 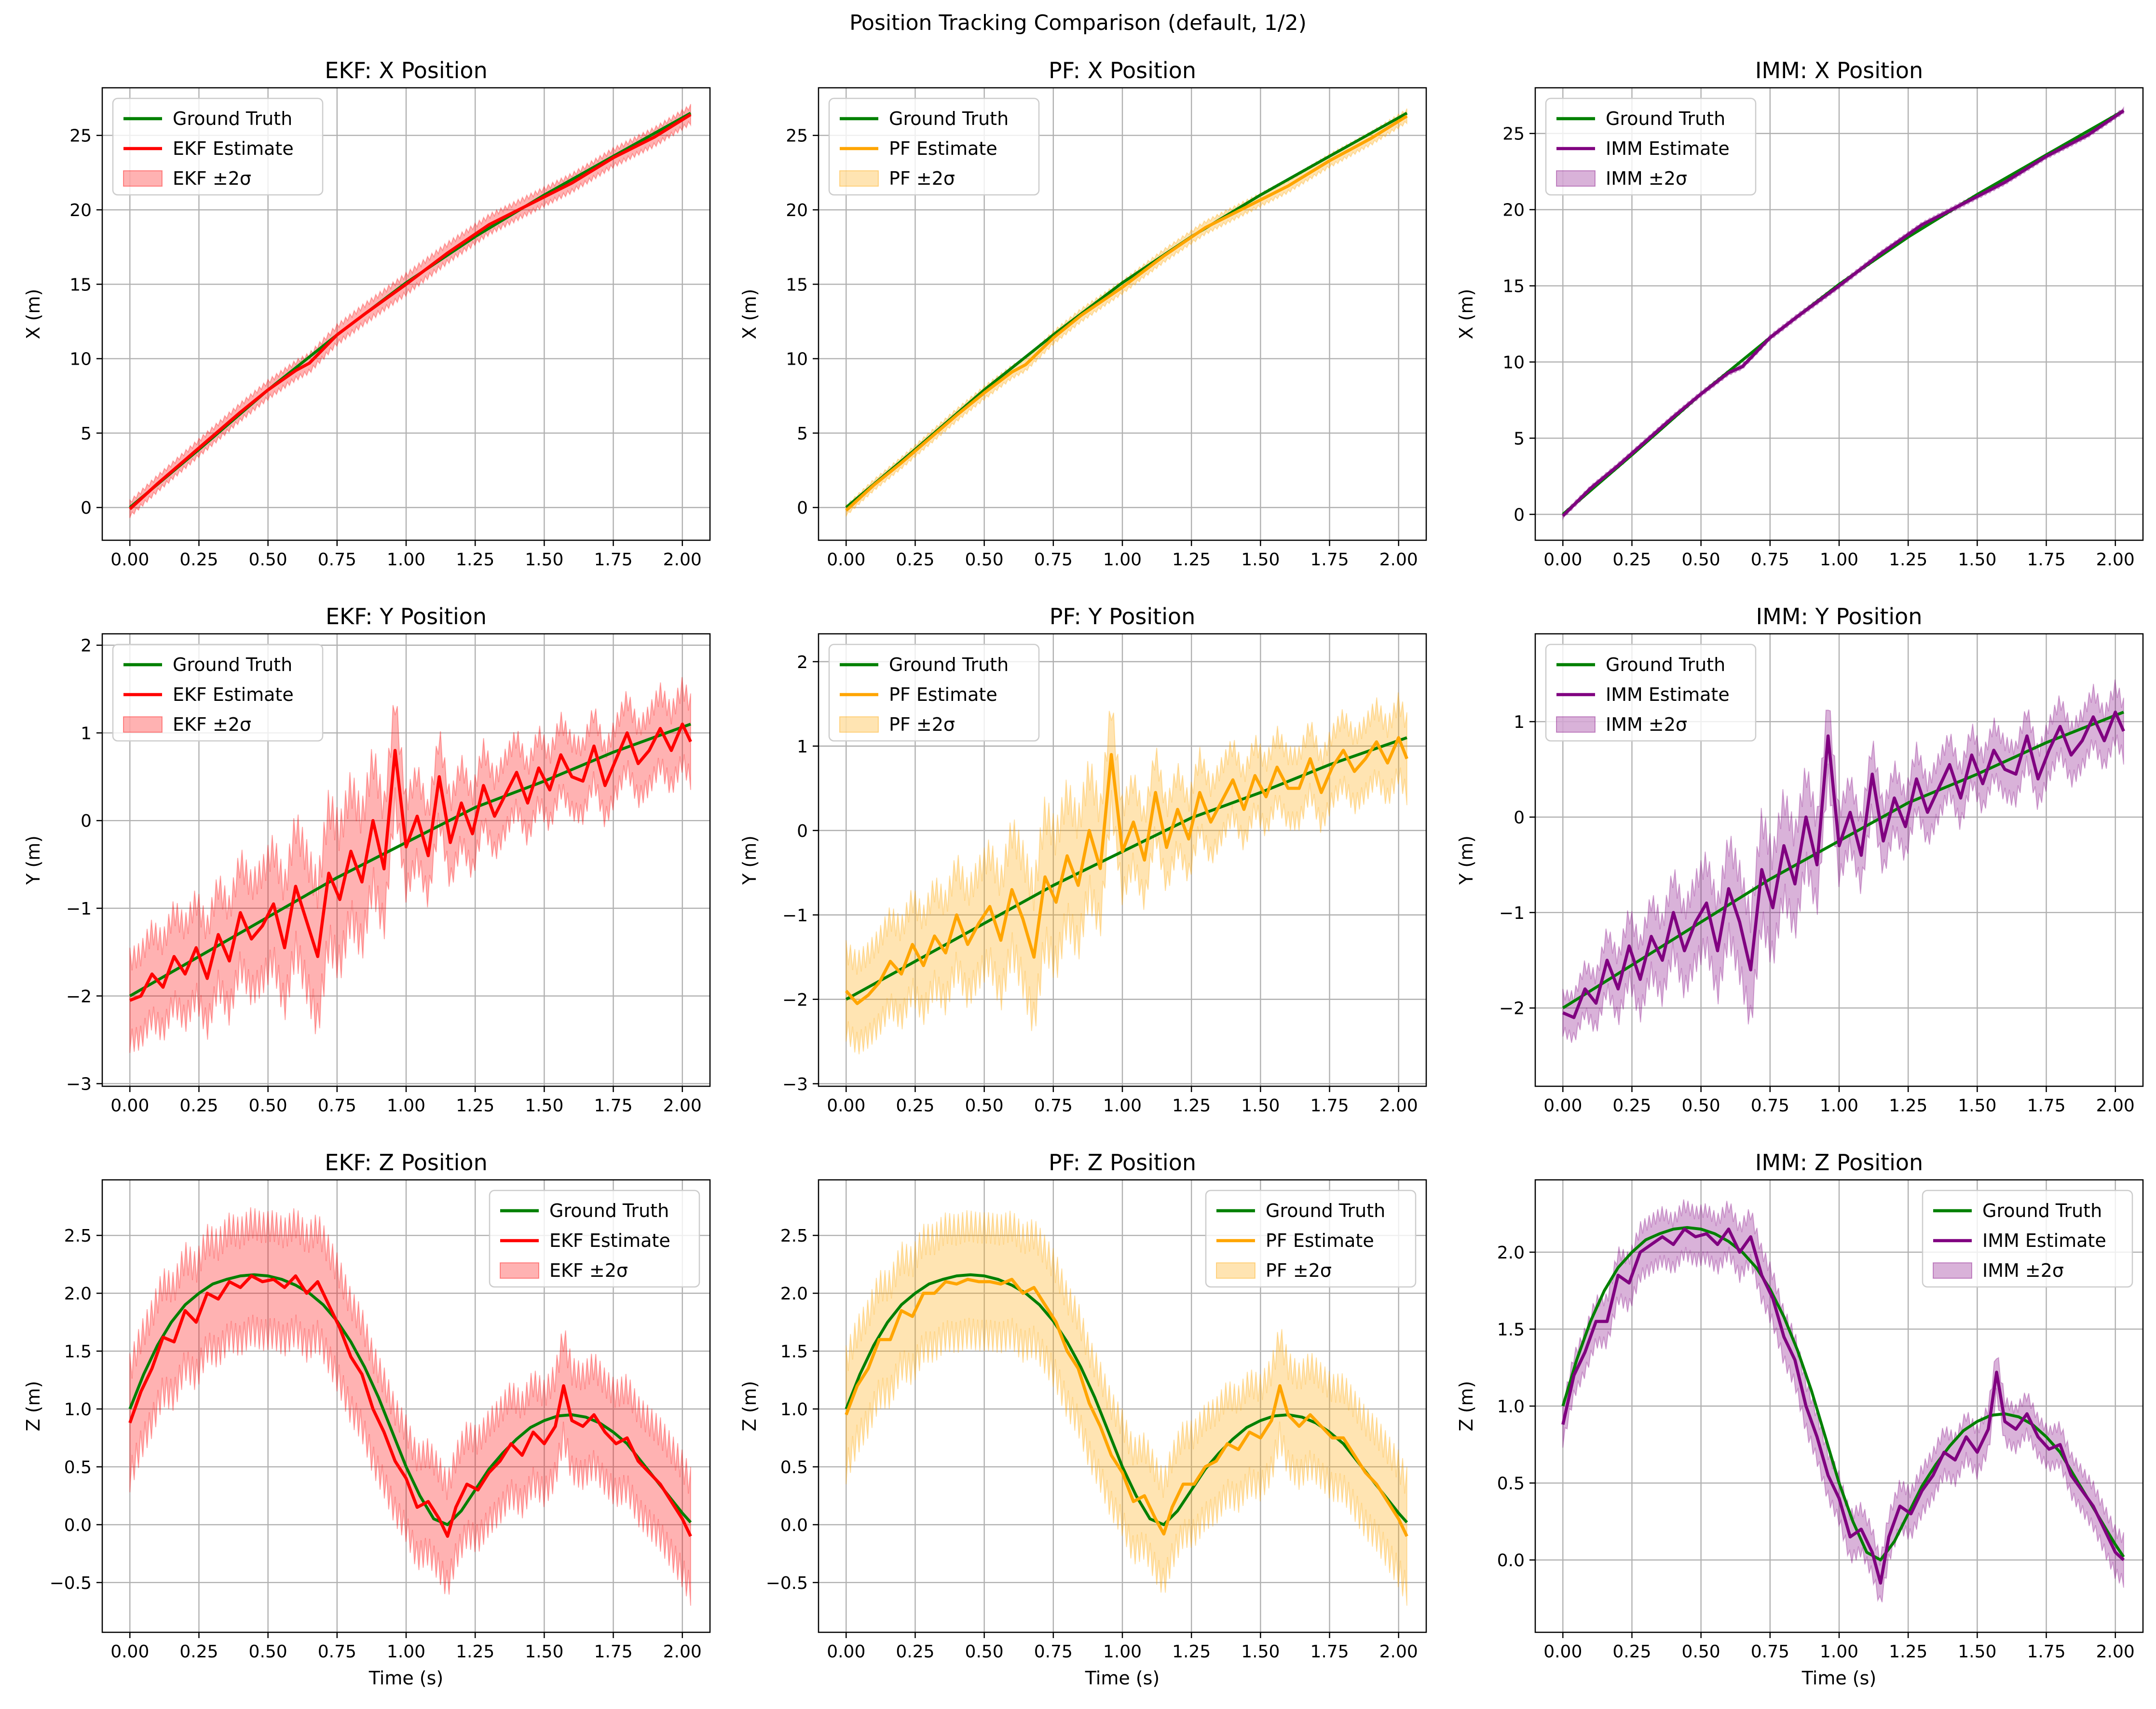 I want to click on subplot-title: PF: Z Position, so click(x=1122, y=1162).